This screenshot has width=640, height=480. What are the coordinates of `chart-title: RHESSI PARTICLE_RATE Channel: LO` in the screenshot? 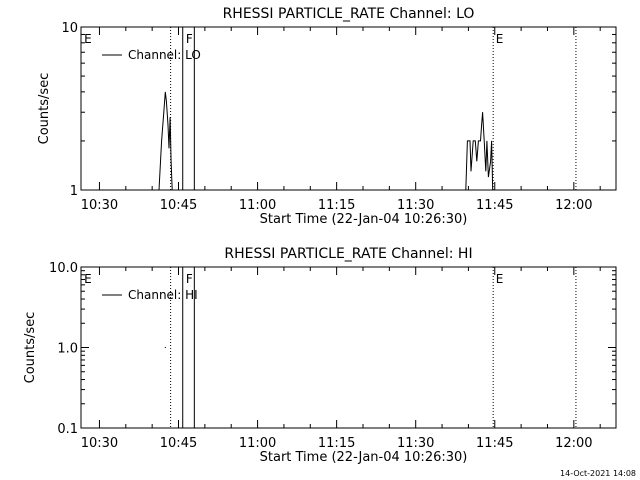 It's located at (349, 14).